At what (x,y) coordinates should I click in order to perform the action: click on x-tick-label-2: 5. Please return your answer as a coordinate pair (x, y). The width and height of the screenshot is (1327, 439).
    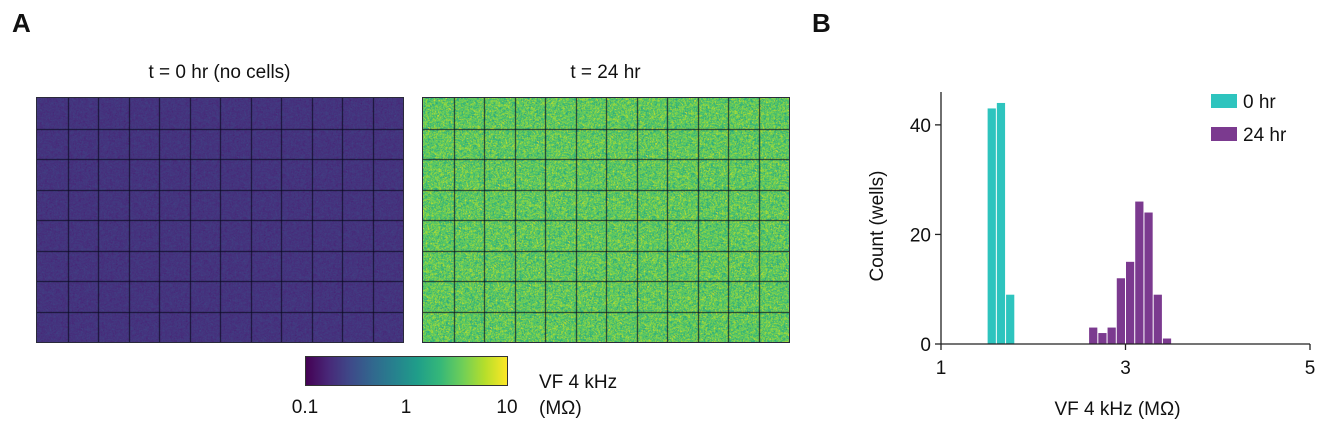
    Looking at the image, I should click on (1310, 368).